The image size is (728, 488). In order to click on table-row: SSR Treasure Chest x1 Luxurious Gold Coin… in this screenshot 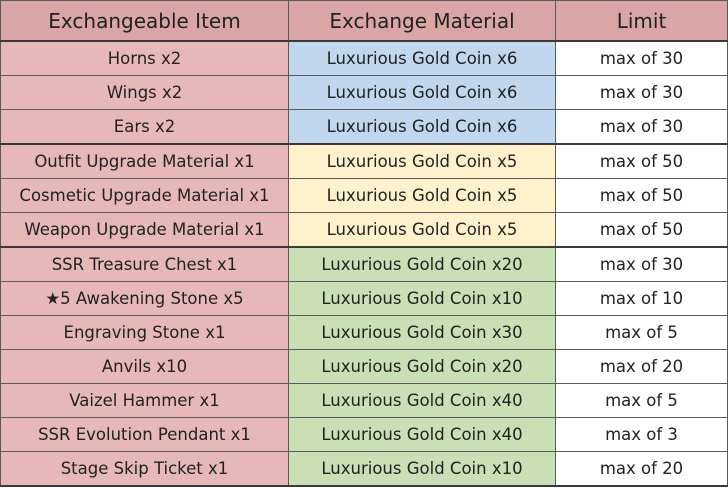, I will do `click(364, 264)`.